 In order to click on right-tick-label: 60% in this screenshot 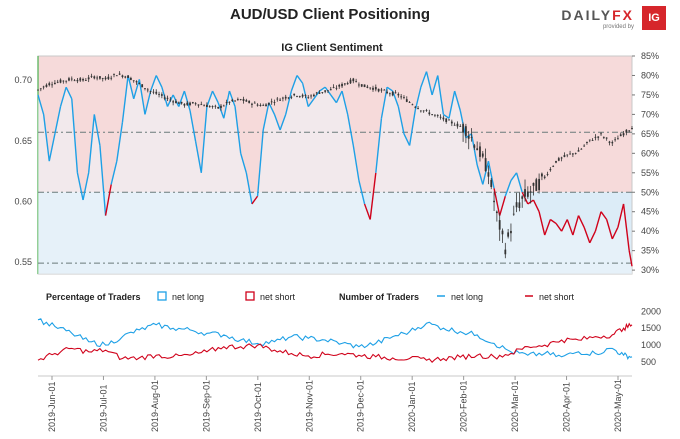, I will do `click(650, 153)`.